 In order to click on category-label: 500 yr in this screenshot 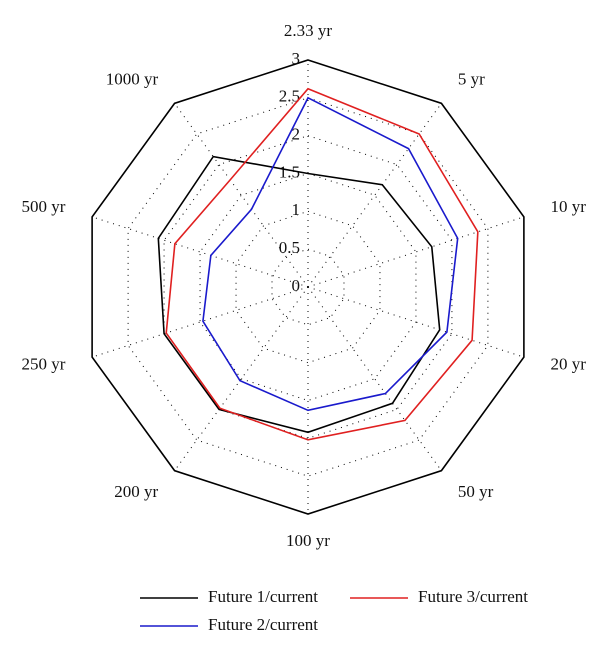, I will do `click(44, 206)`.